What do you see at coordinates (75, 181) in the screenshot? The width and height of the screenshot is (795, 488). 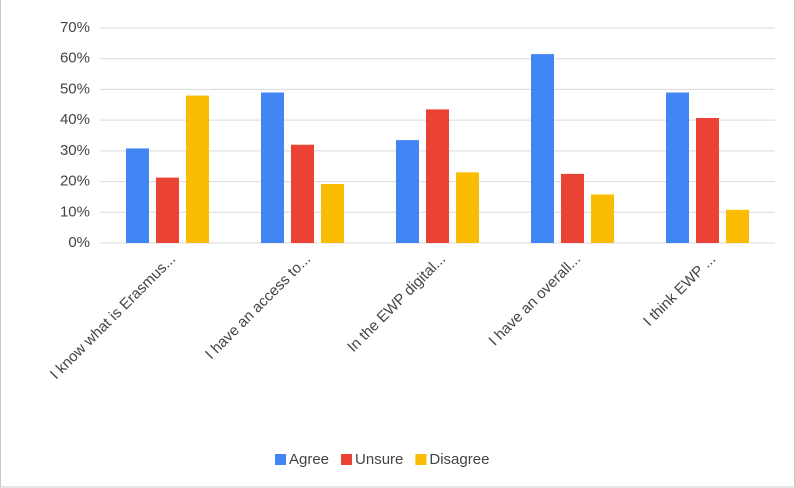 I see `y-tick-label: 20%` at bounding box center [75, 181].